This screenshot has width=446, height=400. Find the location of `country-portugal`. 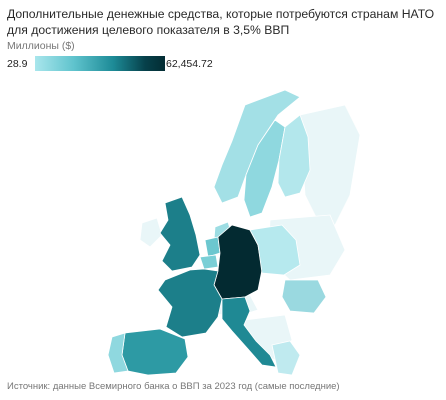

country-portugal is located at coordinates (118, 353).